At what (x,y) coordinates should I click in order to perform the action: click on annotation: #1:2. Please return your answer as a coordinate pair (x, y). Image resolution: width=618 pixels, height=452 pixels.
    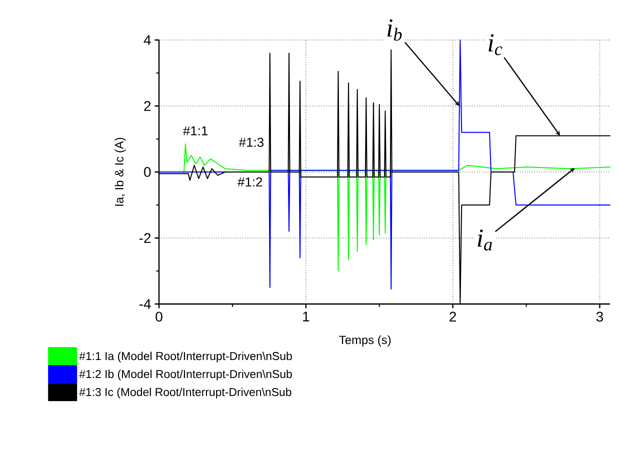
    Looking at the image, I should click on (250, 181).